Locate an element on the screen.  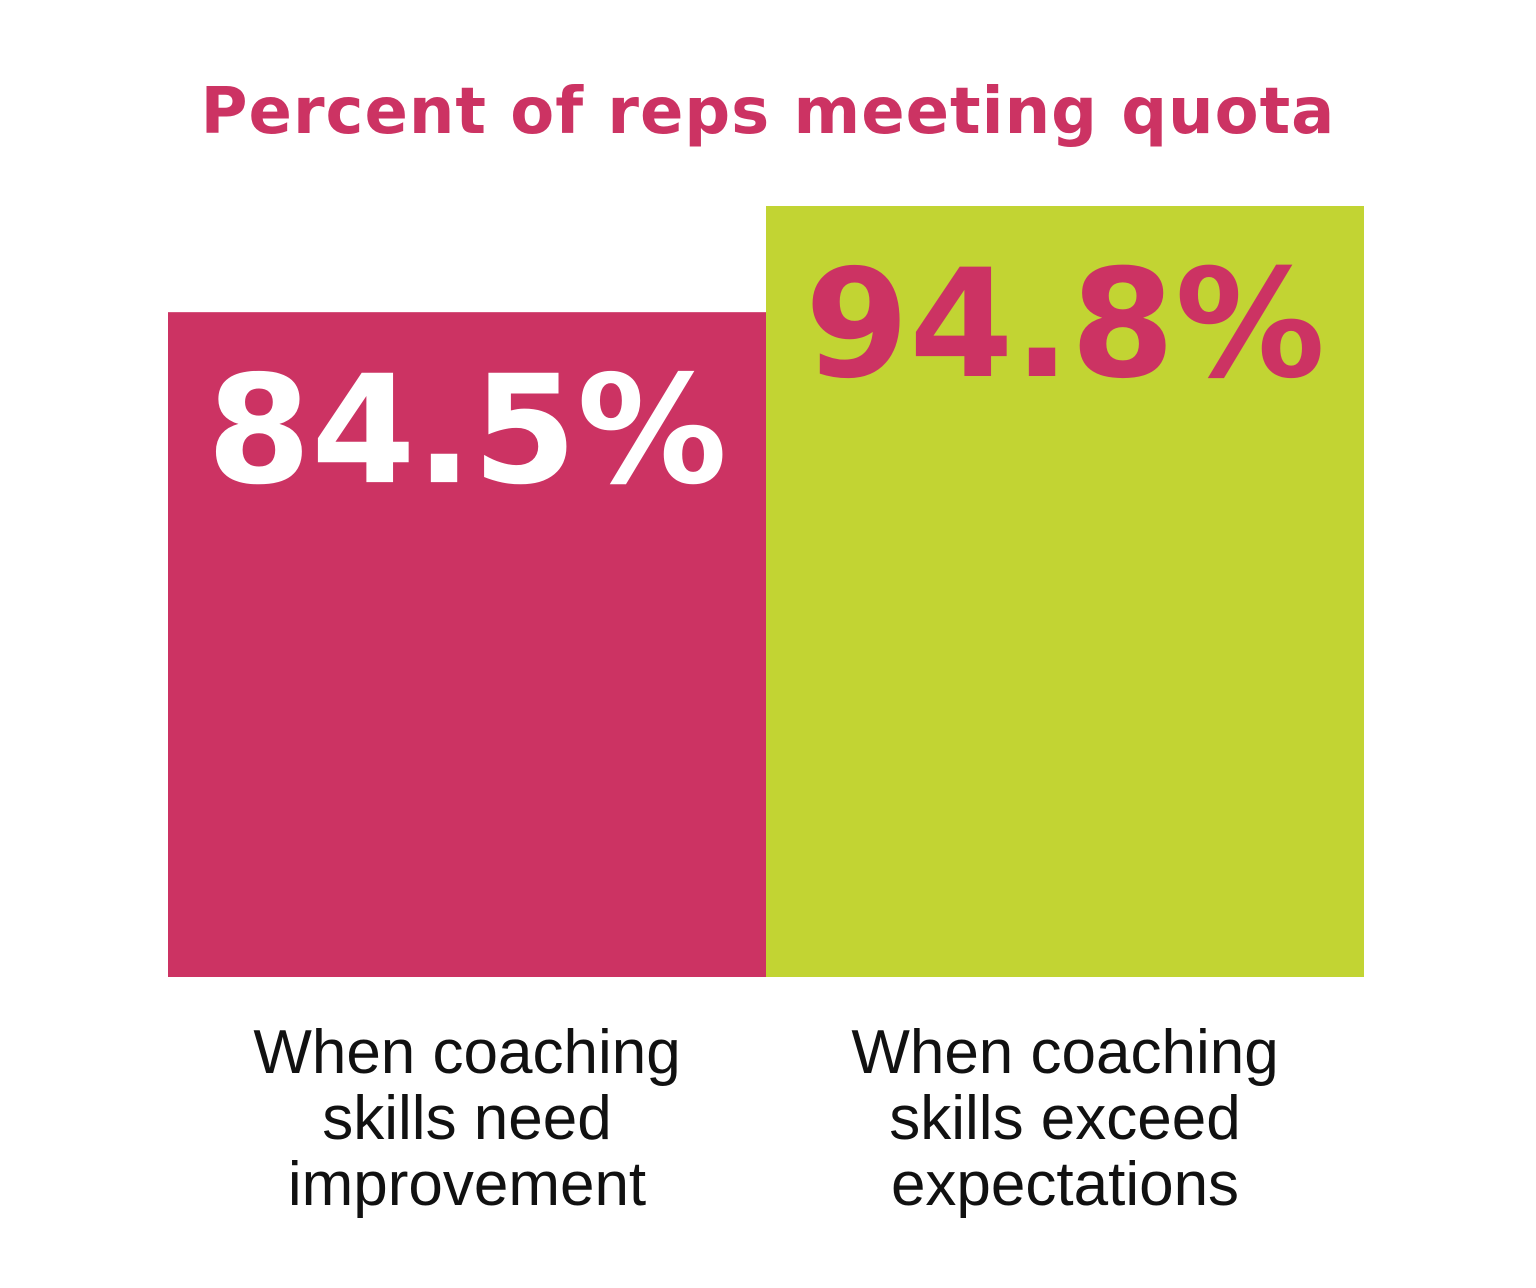
value-label-exceeds-expectations: 94.8% is located at coordinates (1065, 325).